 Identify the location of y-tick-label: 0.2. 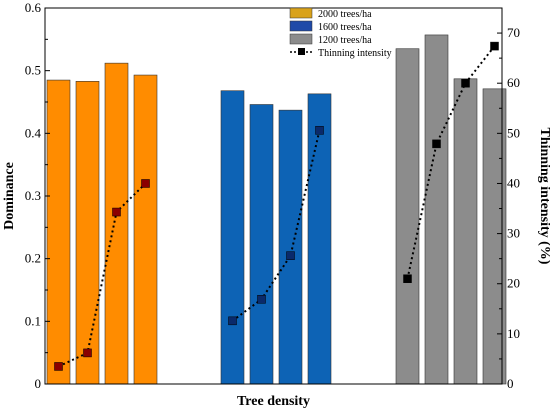
(33, 258).